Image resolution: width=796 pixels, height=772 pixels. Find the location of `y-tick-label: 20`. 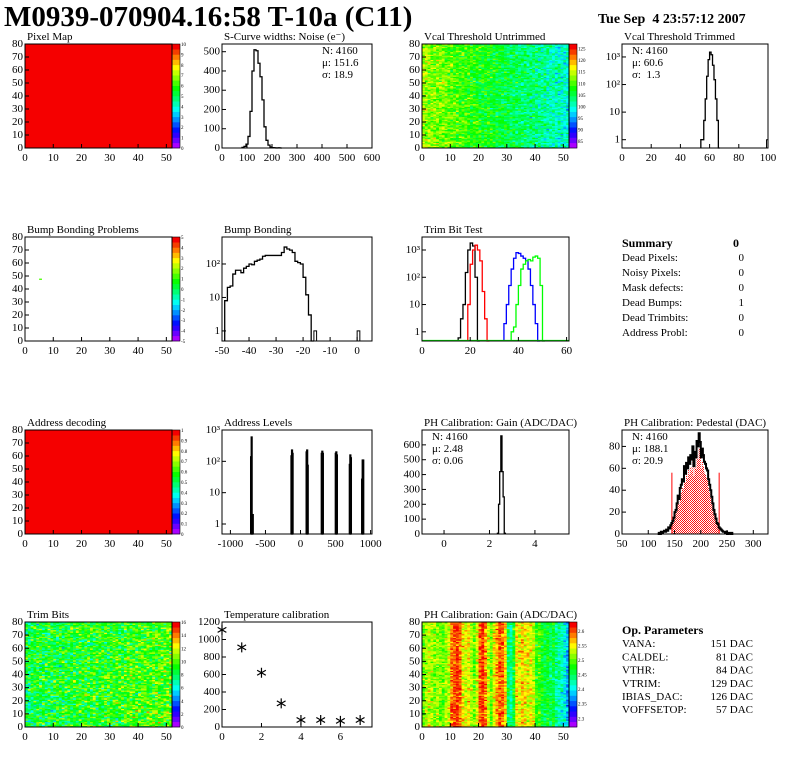

y-tick-label: 20 is located at coordinates (18, 508).